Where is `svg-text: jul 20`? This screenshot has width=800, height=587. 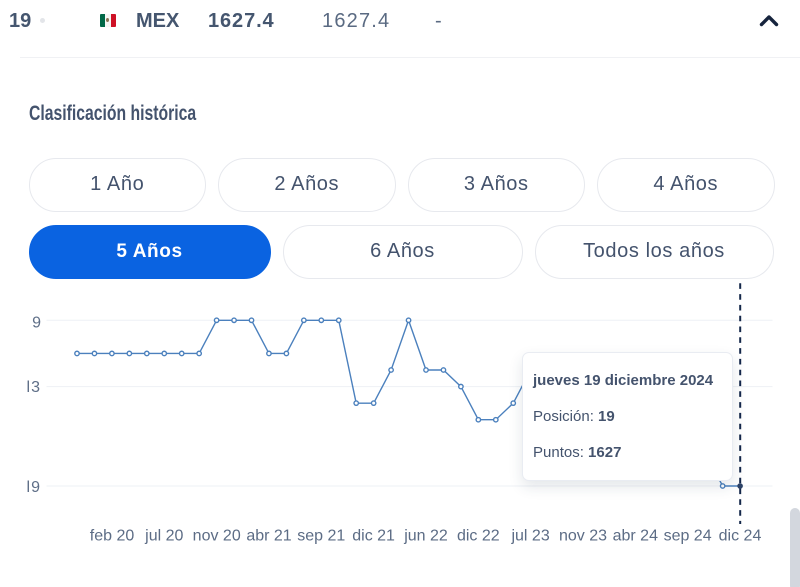 svg-text: jul 20 is located at coordinates (163, 536).